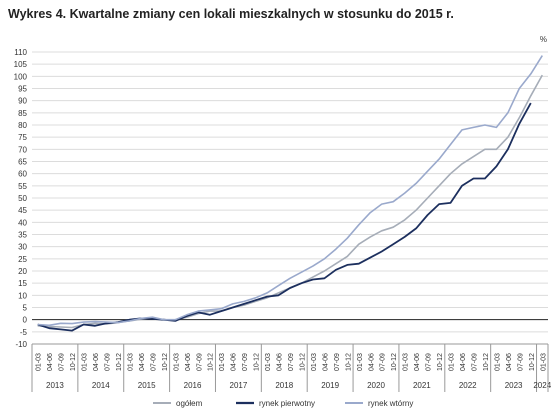  What do you see at coordinates (22, 149) in the screenshot?
I see `y-tick-label: 70` at bounding box center [22, 149].